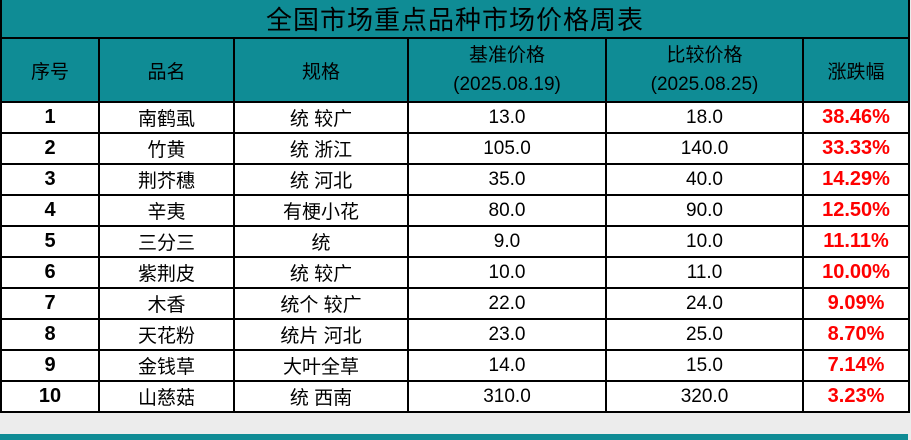 This screenshot has height=440, width=911. Describe the element at coordinates (454, 437) in the screenshot. I see `bottom-teal-strip` at that location.